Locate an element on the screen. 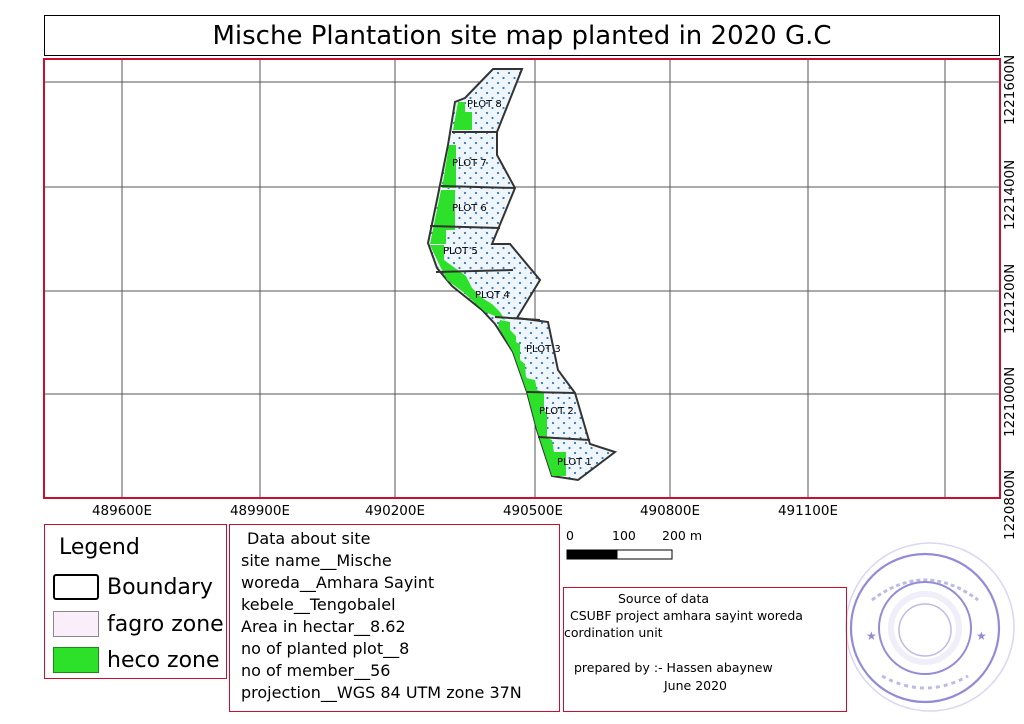  legend-title: Legend is located at coordinates (99, 547).